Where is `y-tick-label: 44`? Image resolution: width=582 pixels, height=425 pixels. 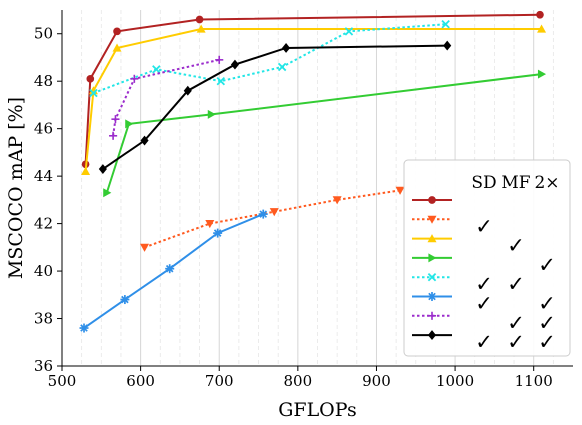 y-tick-label: 44 is located at coordinates (43, 176).